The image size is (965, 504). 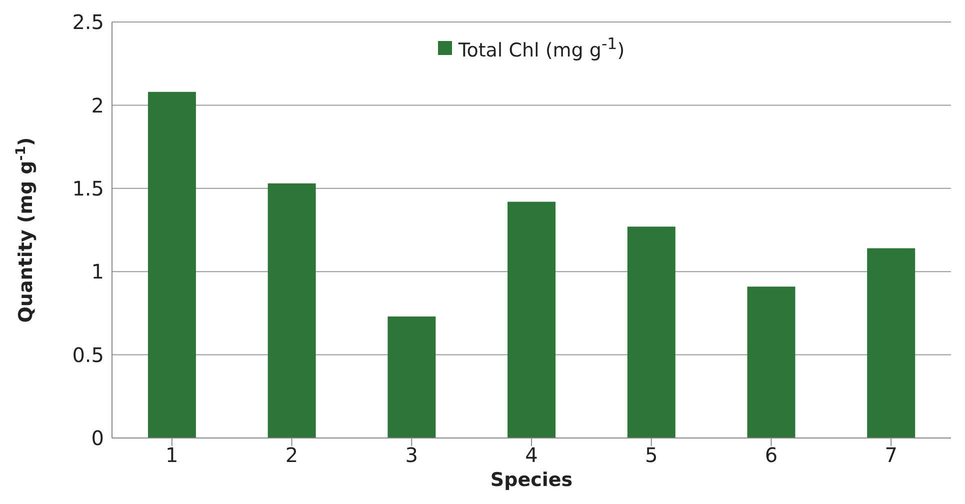 I want to click on x-tick-label: 2, so click(x=291, y=455).